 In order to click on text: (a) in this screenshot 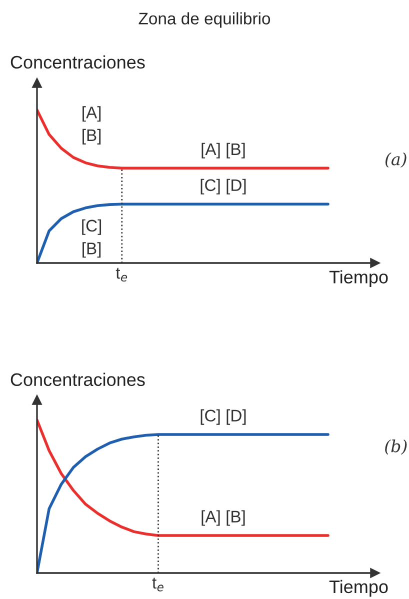, I will do `click(395, 160)`.